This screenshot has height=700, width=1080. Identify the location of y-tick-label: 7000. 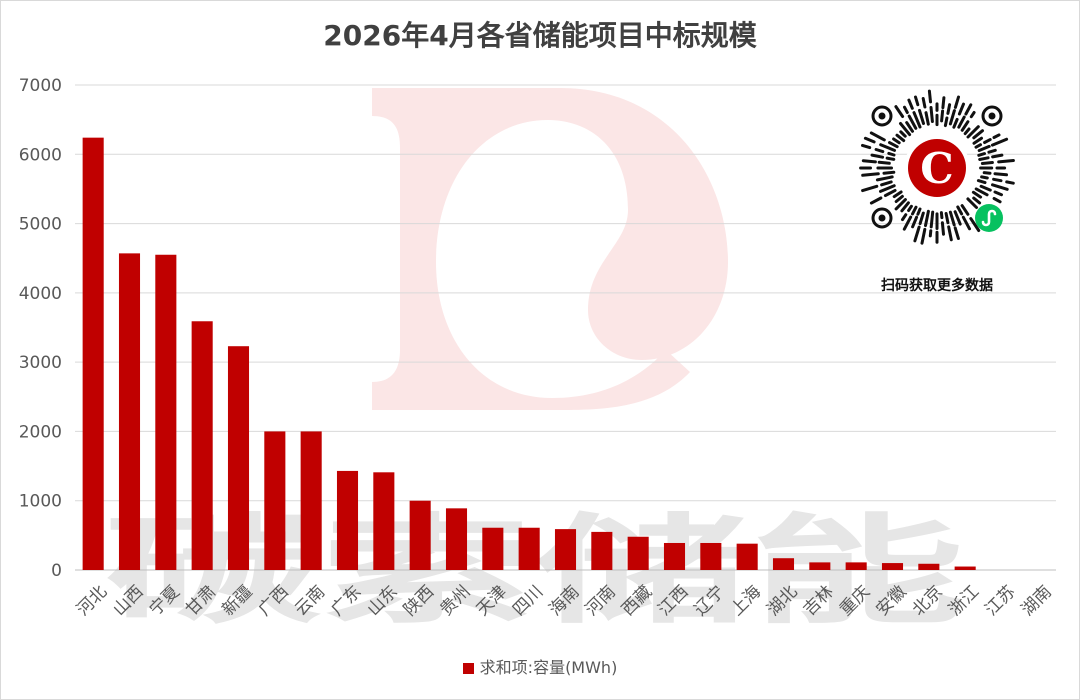
(40, 86).